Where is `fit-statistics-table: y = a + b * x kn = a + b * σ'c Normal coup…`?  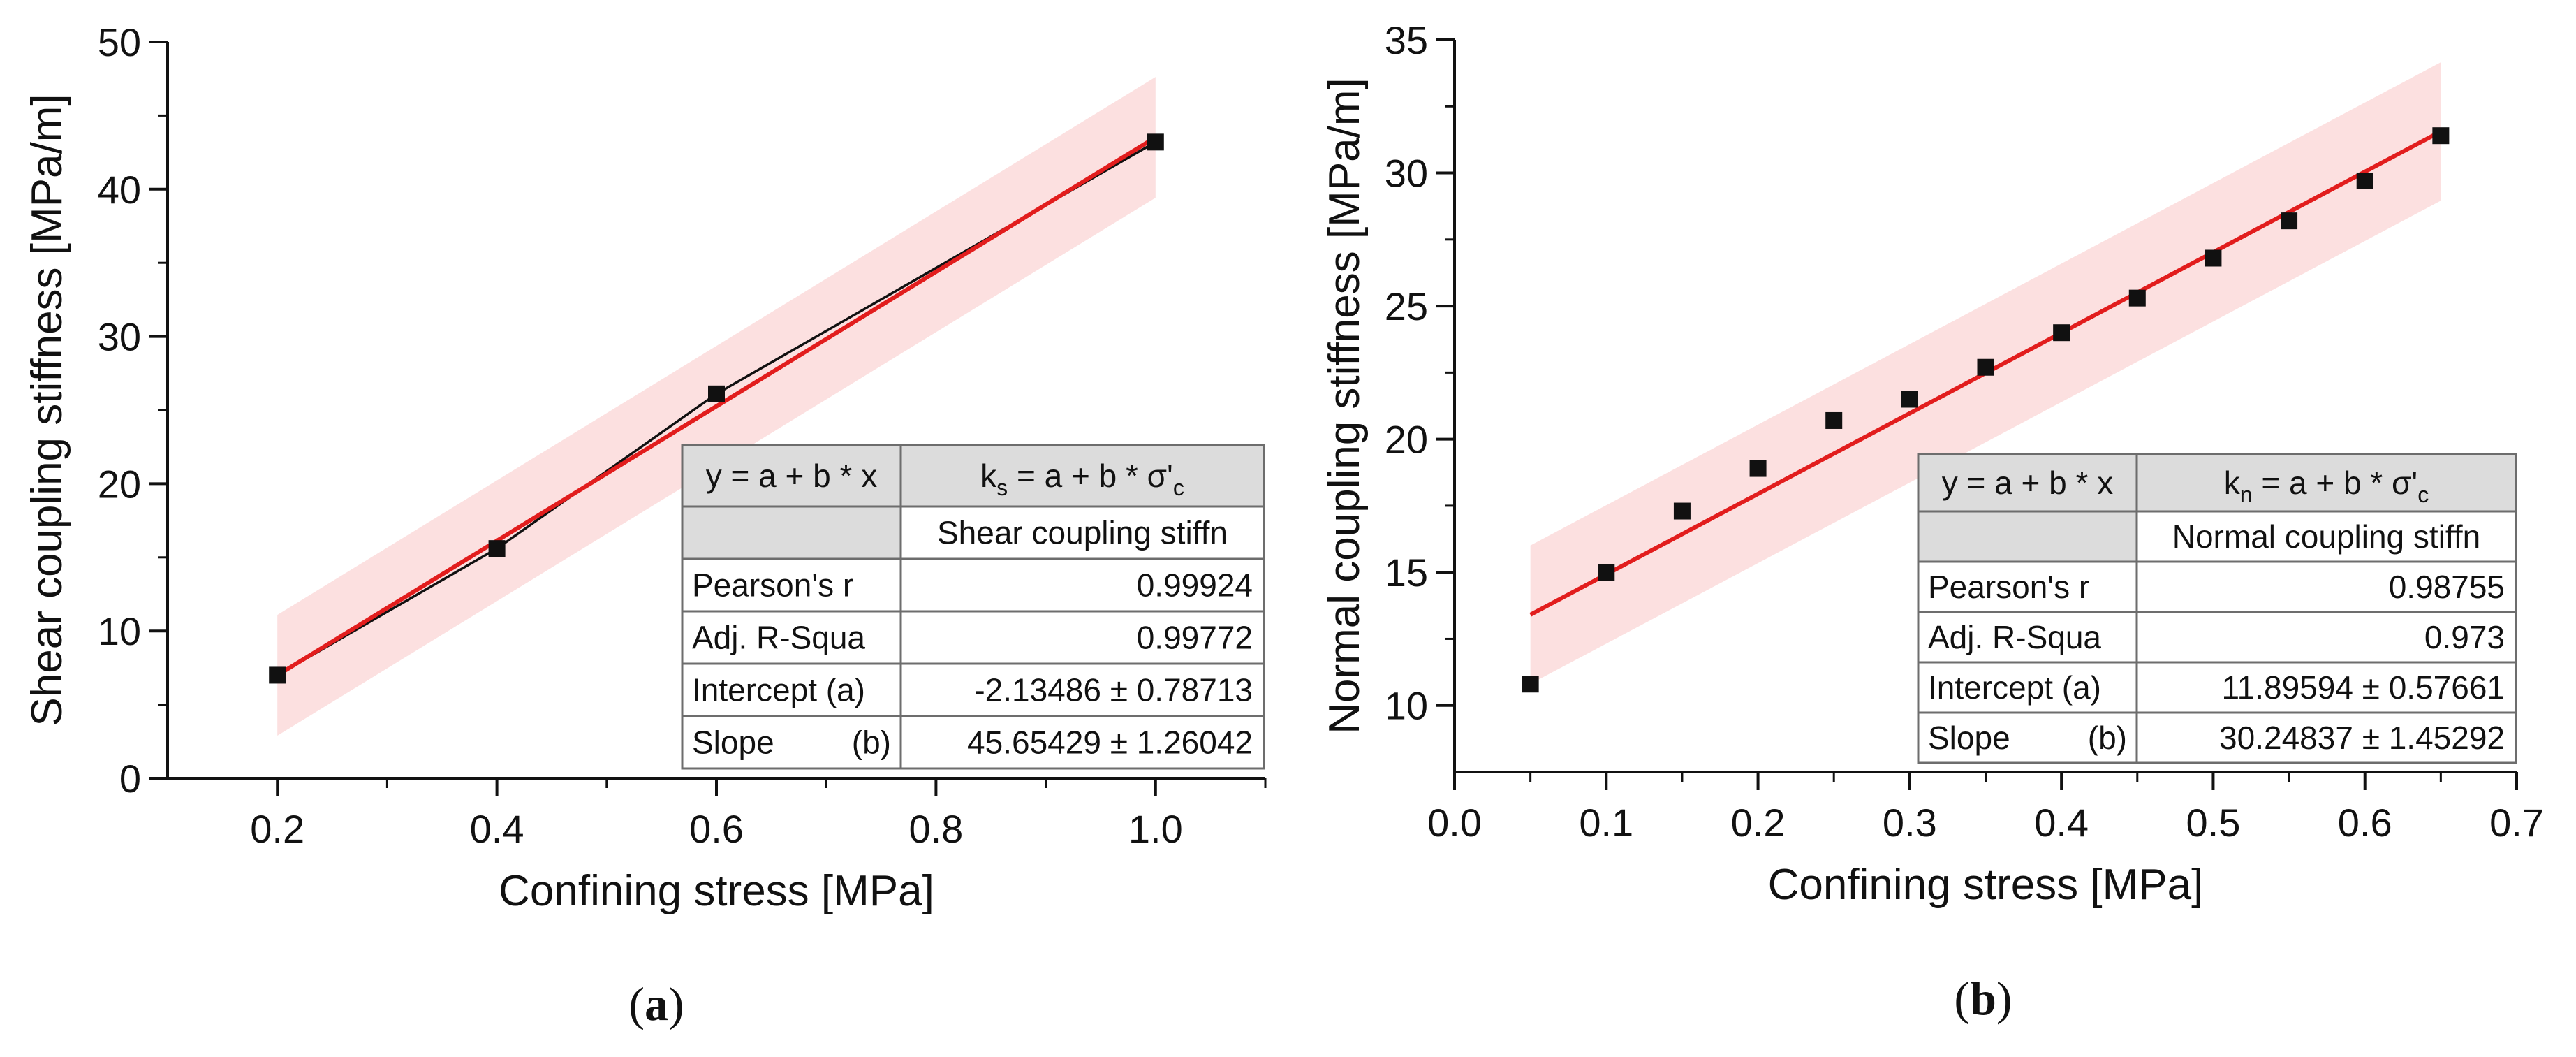
fit-statistics-table: y = a + b * x kn = a + b * σ'c Normal coup… is located at coordinates (2217, 608).